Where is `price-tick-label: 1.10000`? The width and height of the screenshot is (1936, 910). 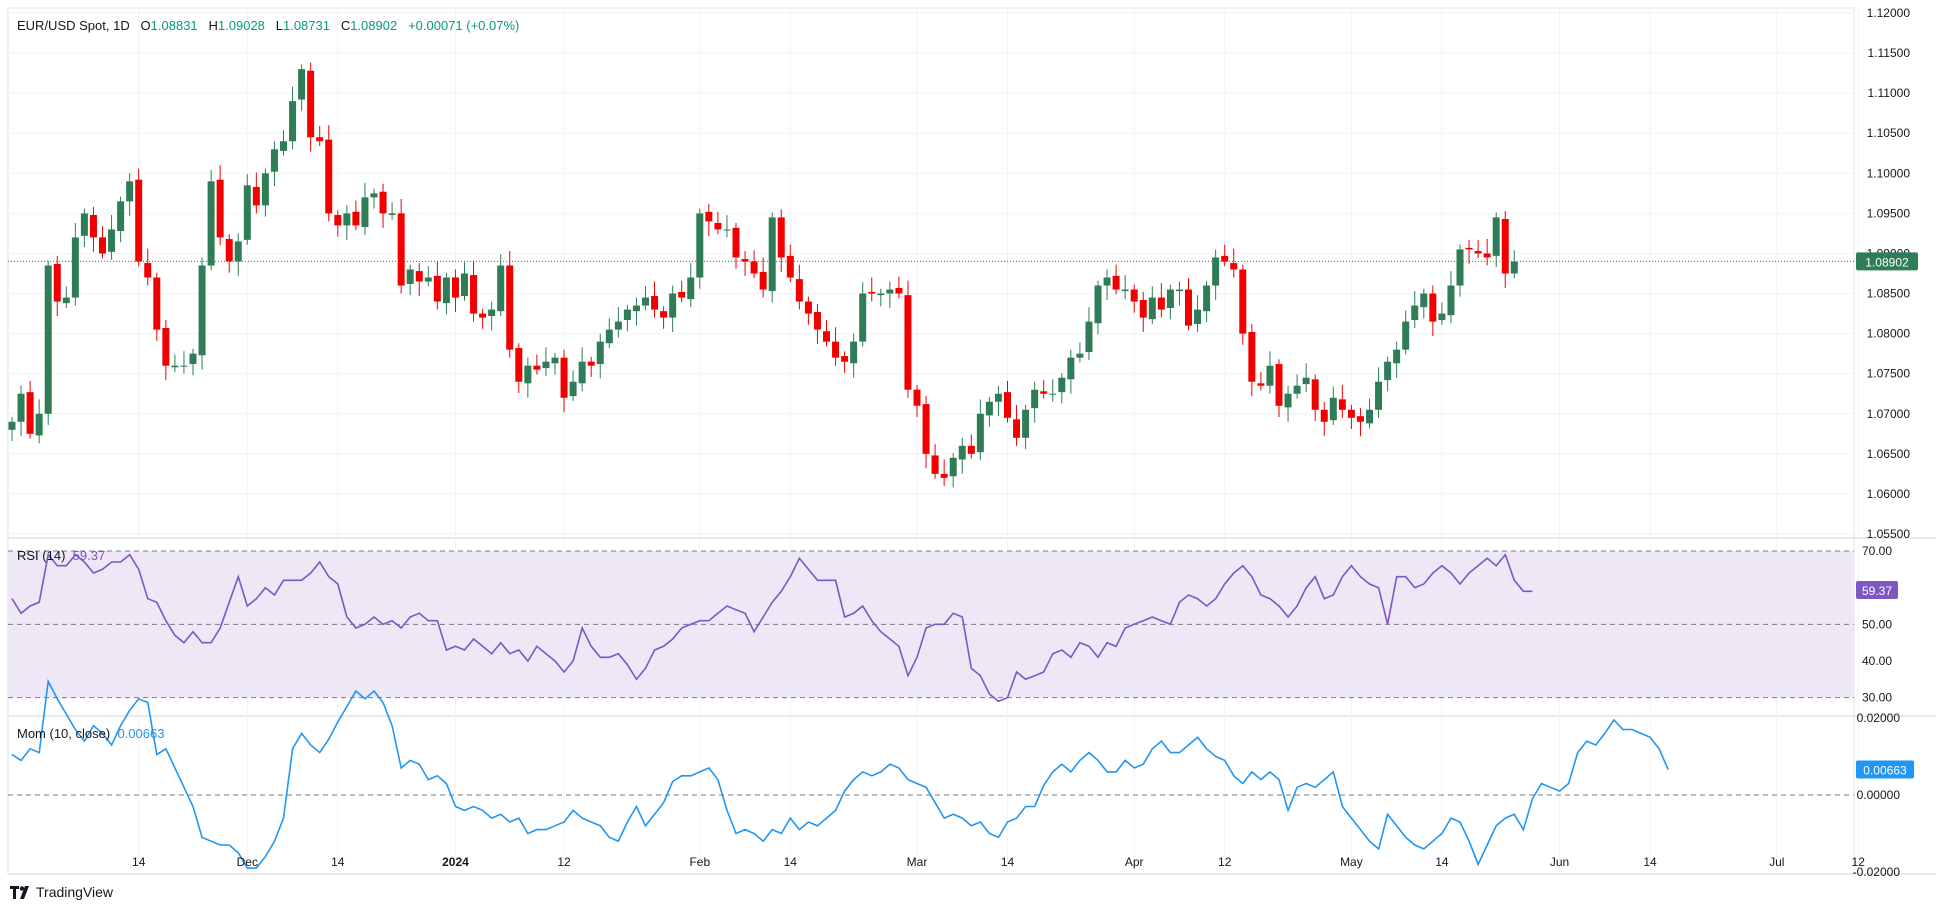 price-tick-label: 1.10000 is located at coordinates (1889, 173).